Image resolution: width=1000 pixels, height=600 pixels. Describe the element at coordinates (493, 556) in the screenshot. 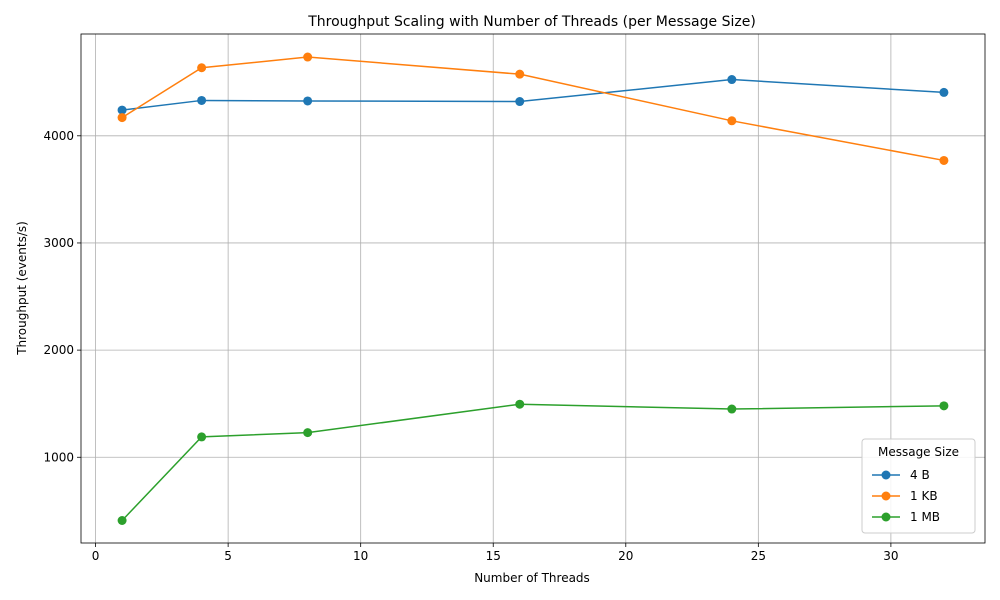

I see `x-tick-label: 15` at that location.